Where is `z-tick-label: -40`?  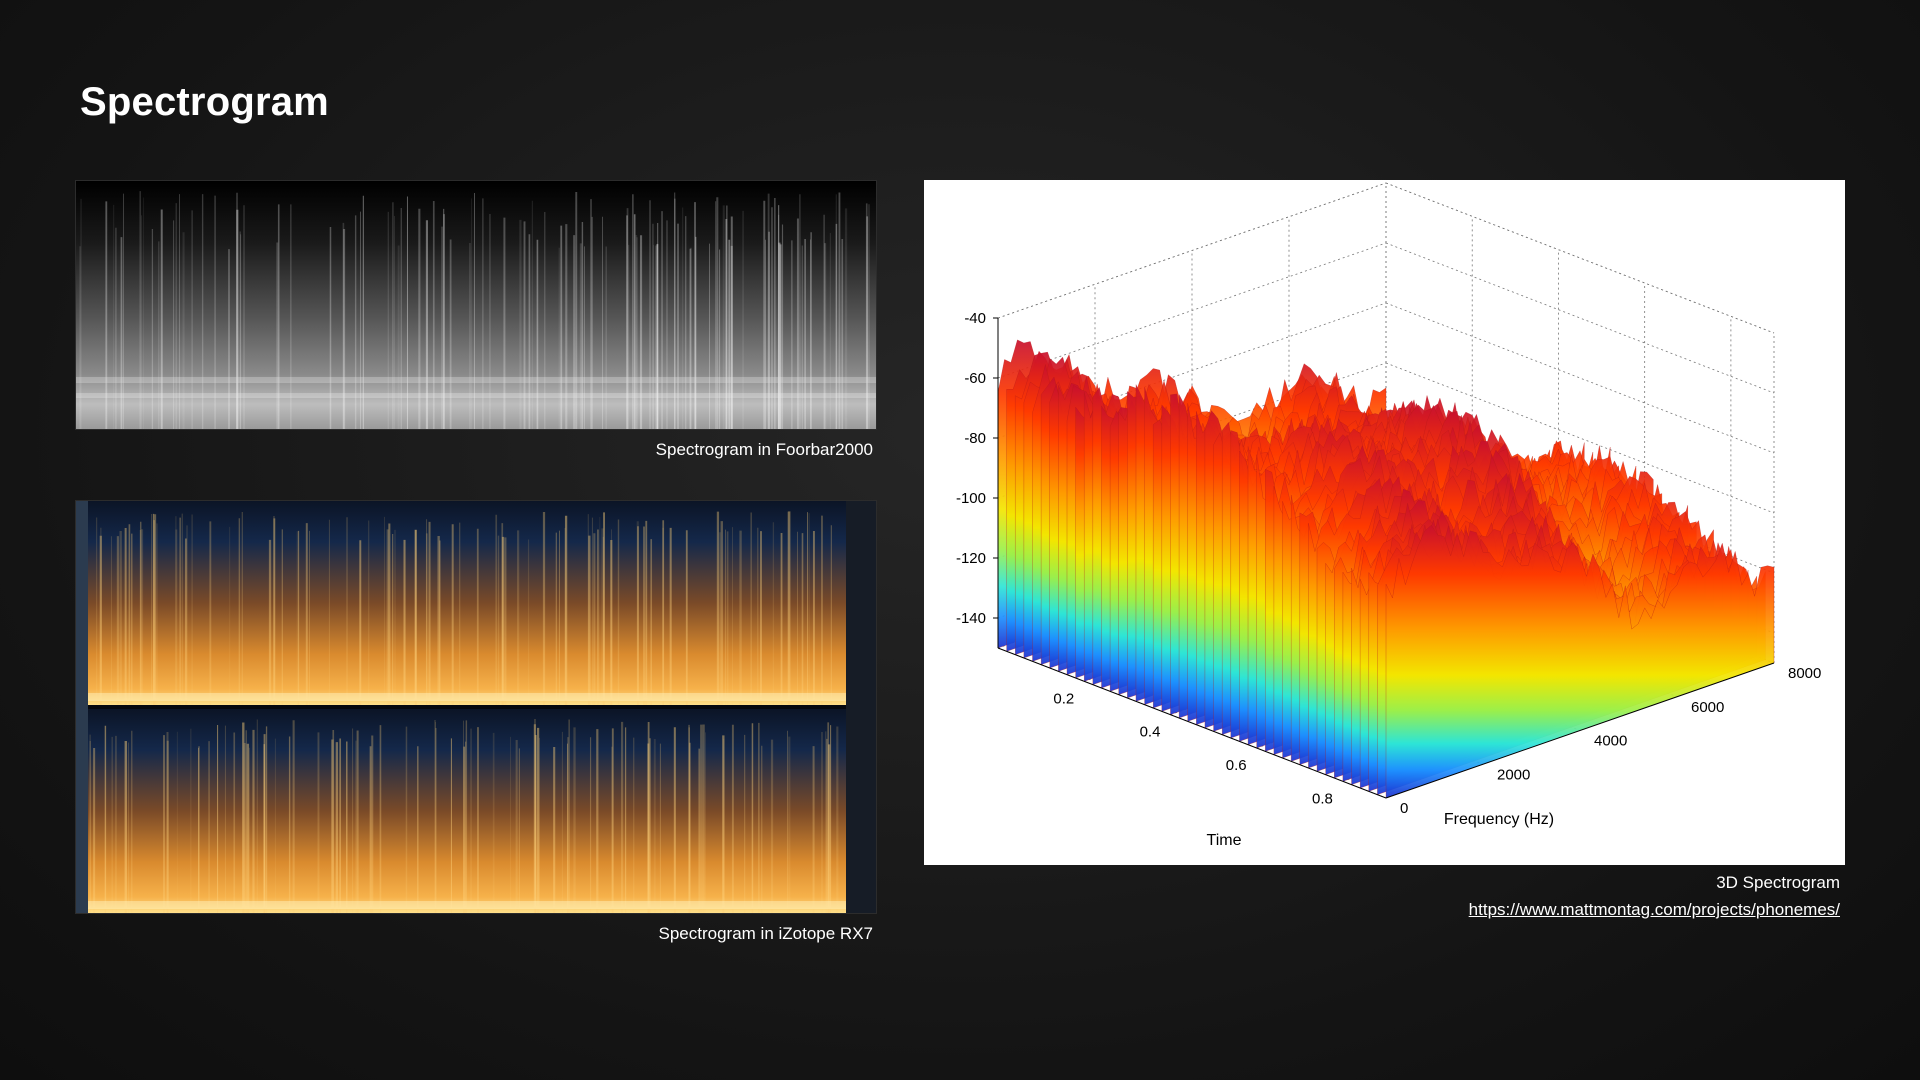
z-tick-label: -40 is located at coordinates (975, 318).